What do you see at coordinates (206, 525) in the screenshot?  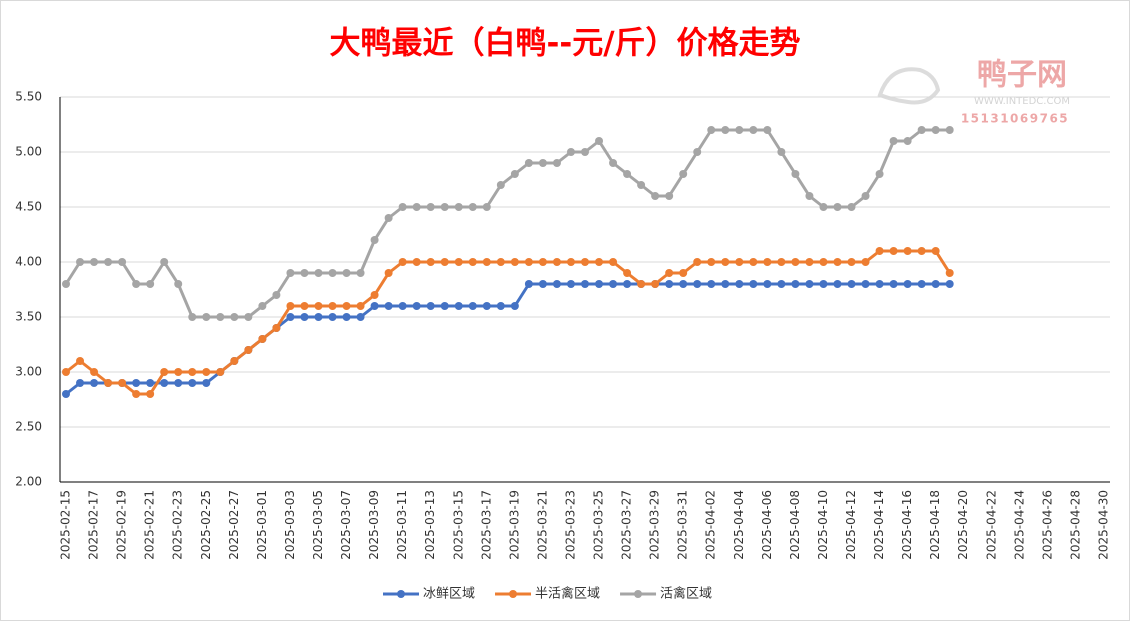 I see `x-tick-label: 2025-02-25` at bounding box center [206, 525].